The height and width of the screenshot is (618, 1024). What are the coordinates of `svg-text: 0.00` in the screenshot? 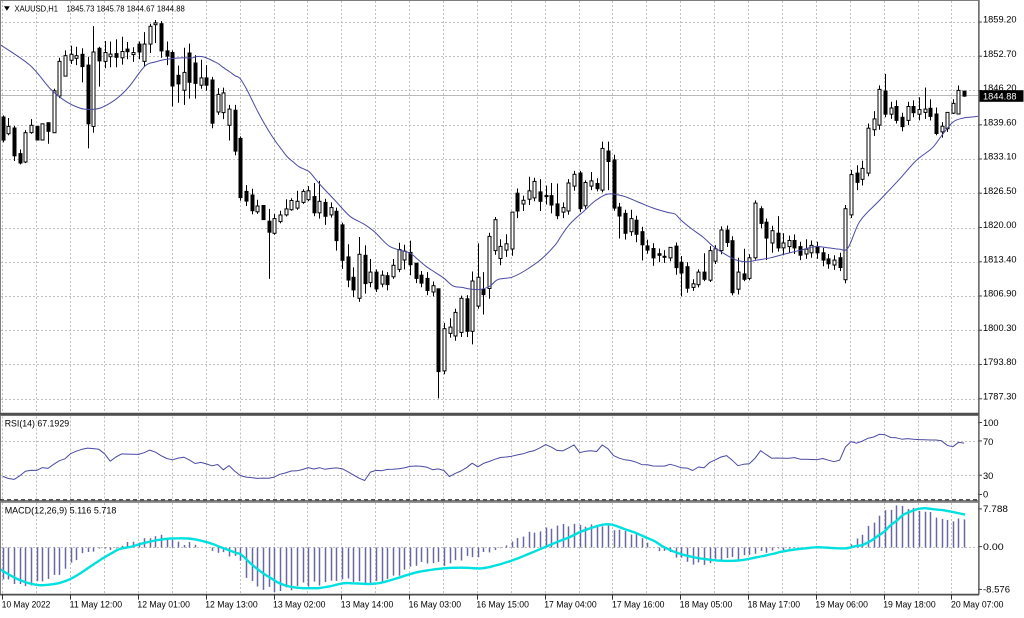 It's located at (993, 547).